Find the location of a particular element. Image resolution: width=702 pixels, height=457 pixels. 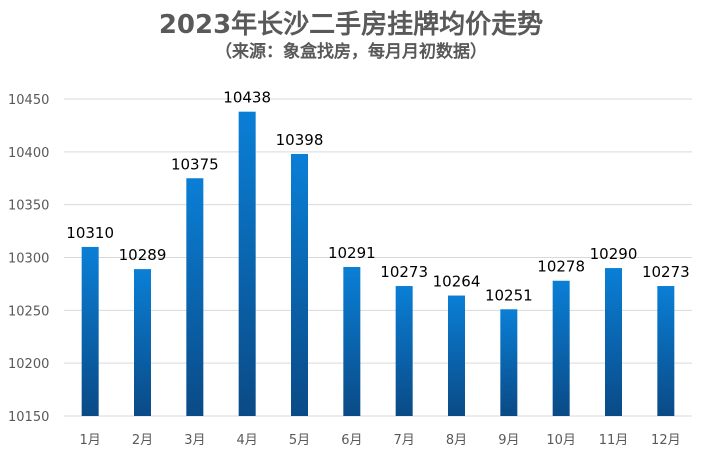

data-label: 10278 is located at coordinates (561, 267).